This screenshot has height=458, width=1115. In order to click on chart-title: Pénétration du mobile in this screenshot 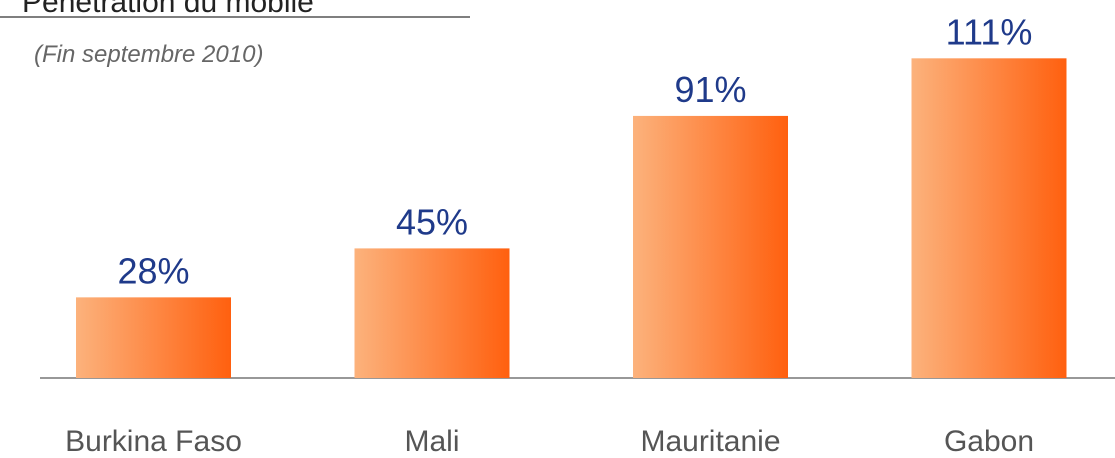, I will do `click(168, 9)`.